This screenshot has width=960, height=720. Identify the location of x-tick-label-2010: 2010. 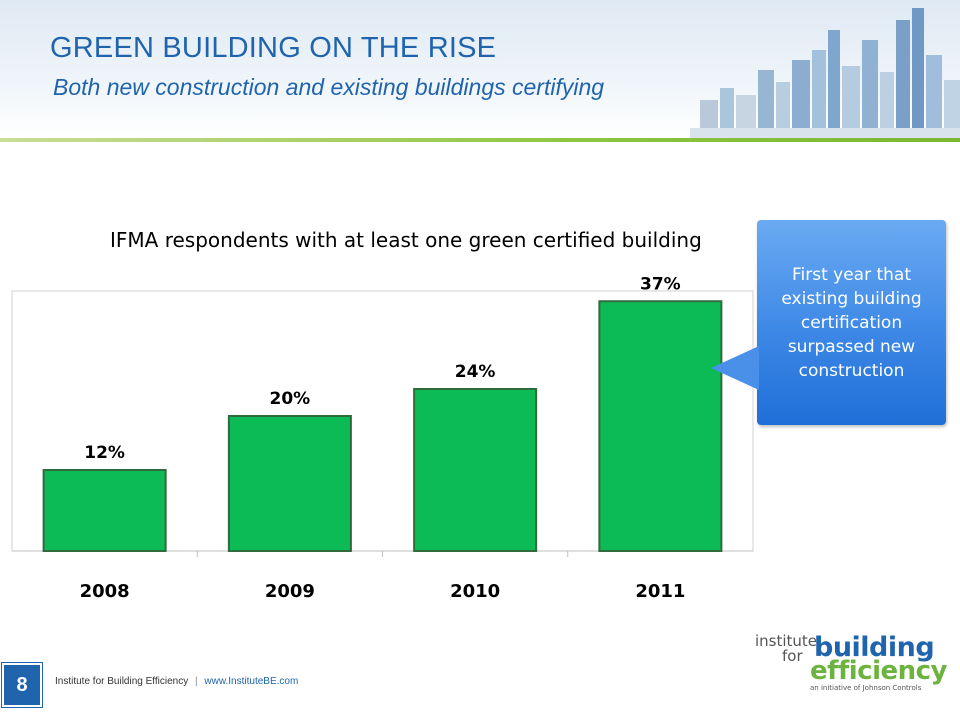
(475, 591).